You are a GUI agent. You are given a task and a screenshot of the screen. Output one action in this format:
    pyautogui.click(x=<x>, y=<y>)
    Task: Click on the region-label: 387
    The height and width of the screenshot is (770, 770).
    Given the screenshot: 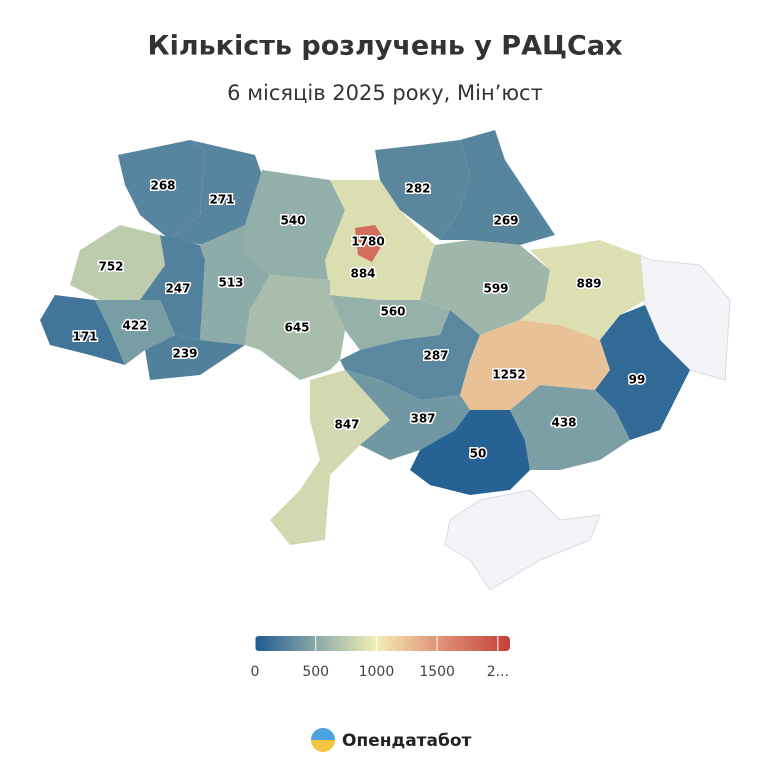 What is the action you would take?
    pyautogui.click(x=422, y=419)
    